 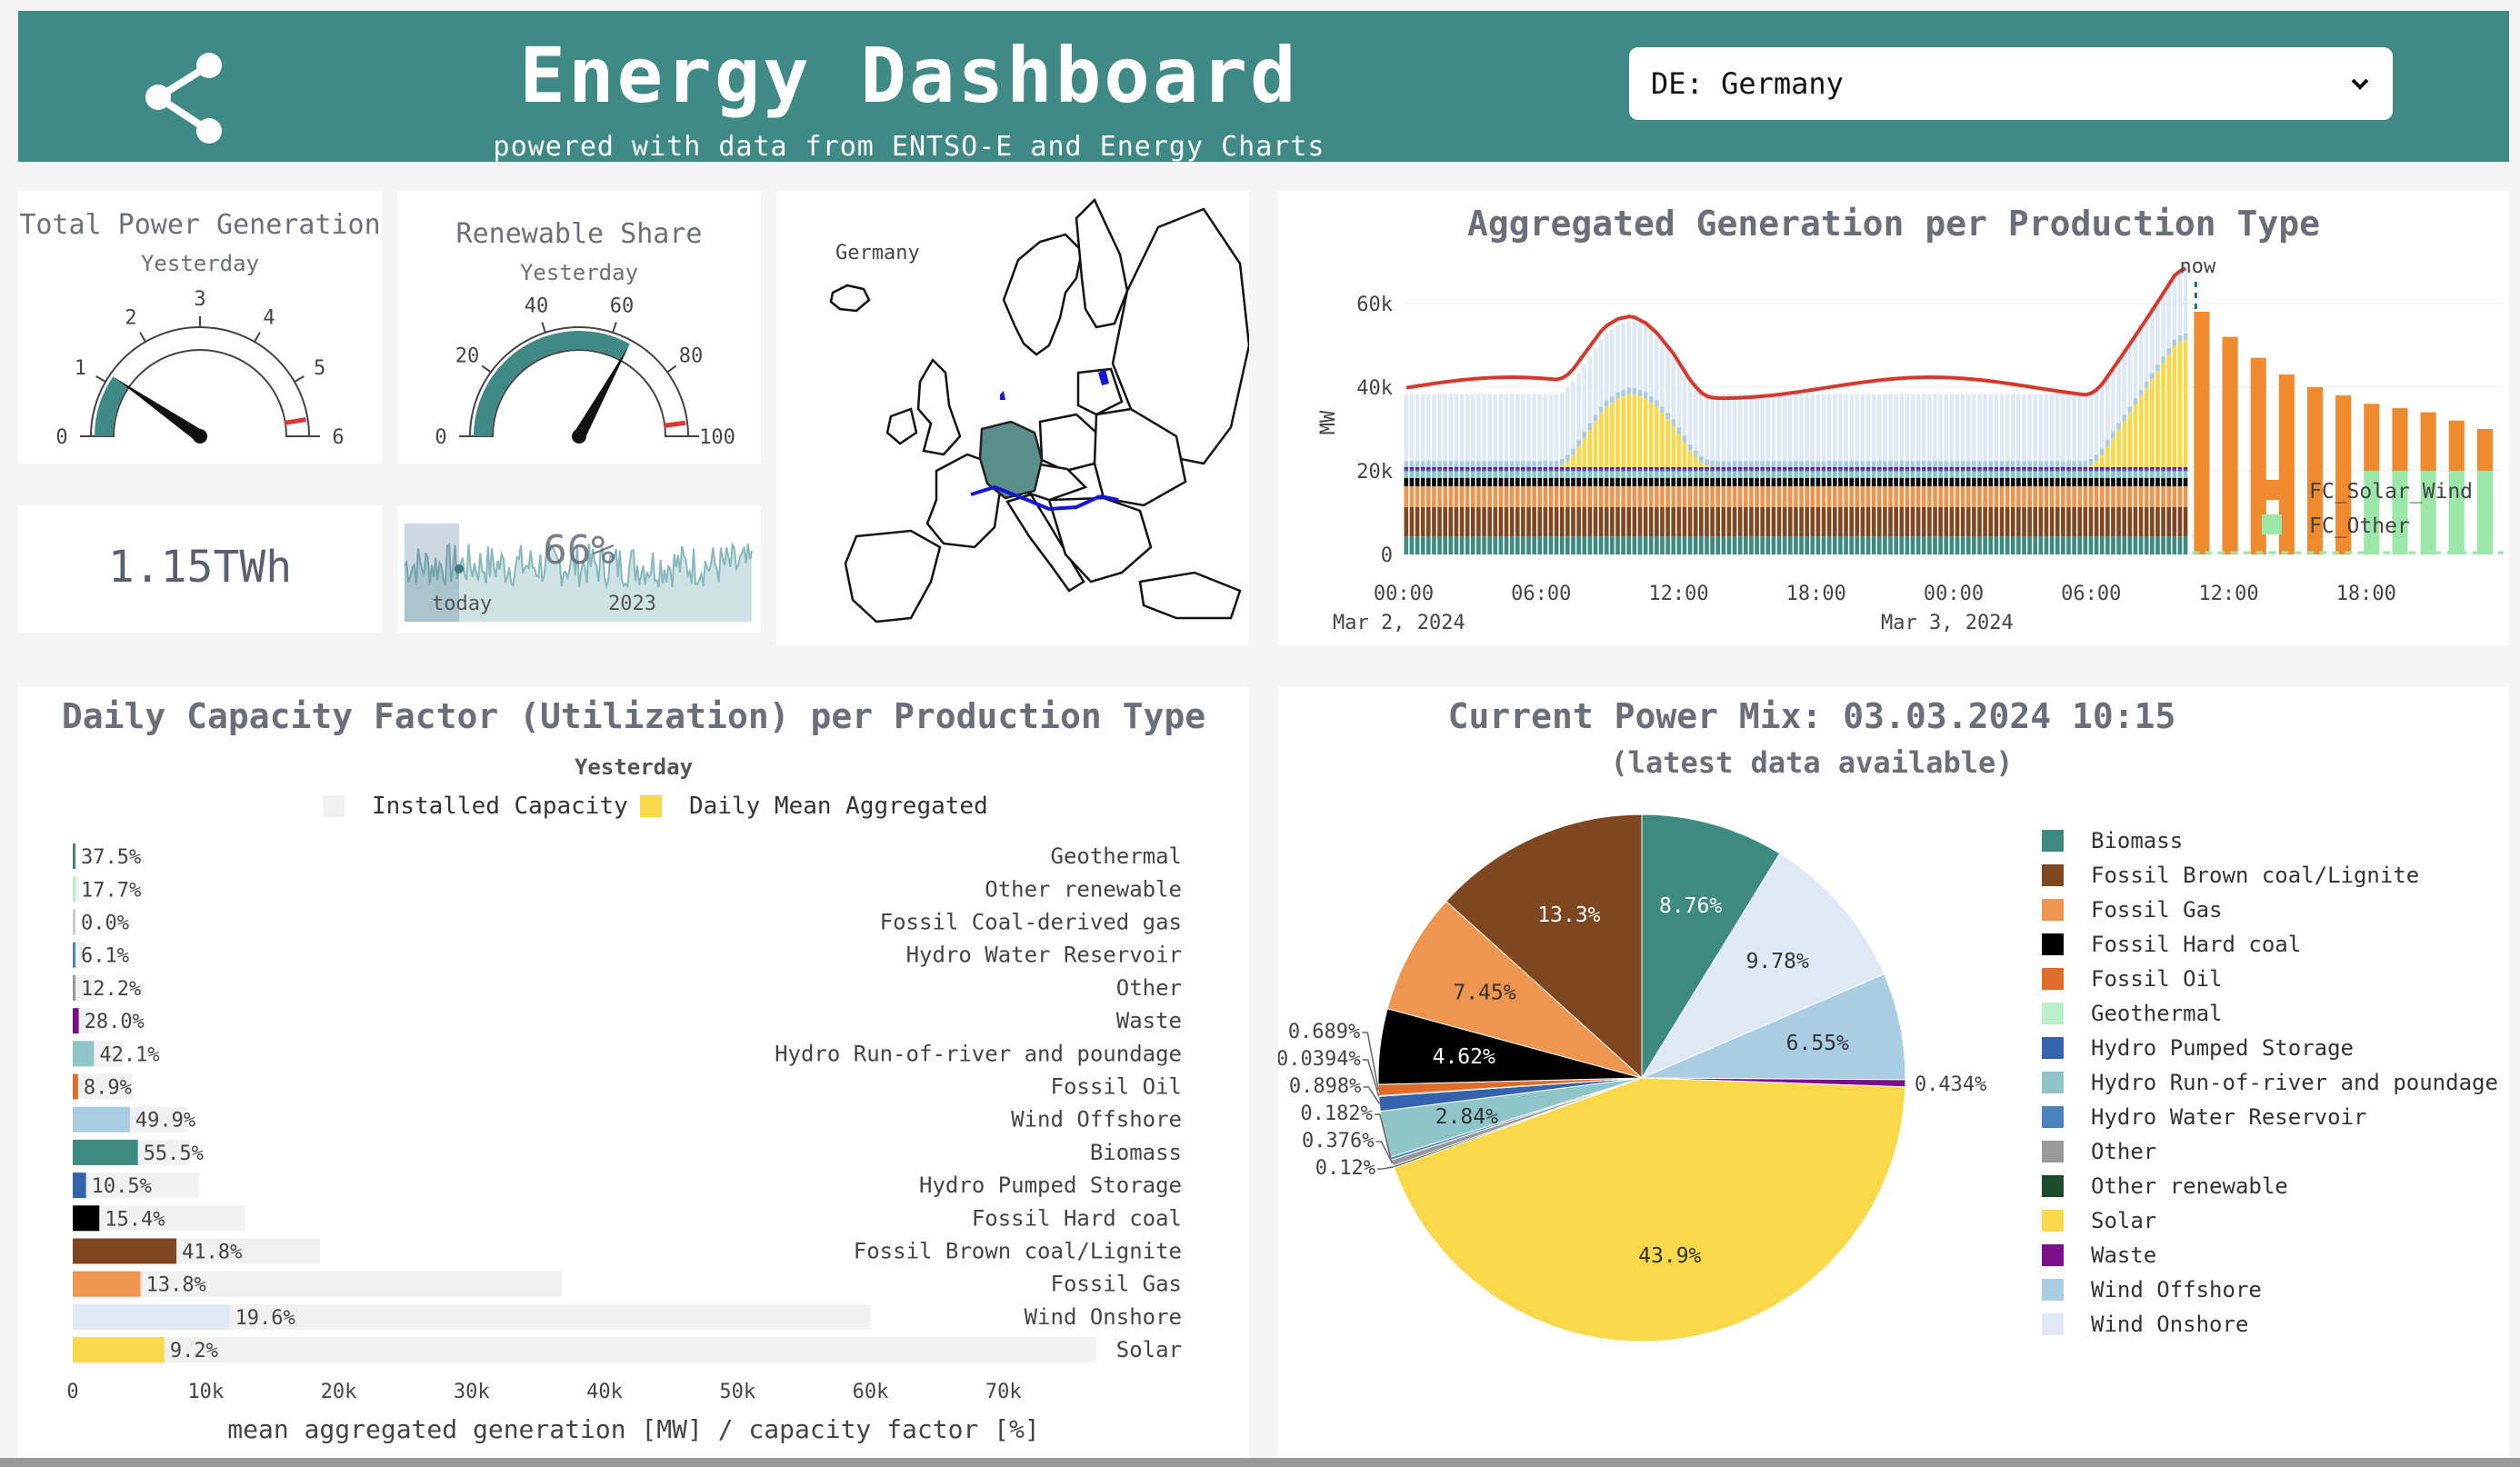 I want to click on pie-legend-item: Wind Offshore, so click(x=2270, y=1289).